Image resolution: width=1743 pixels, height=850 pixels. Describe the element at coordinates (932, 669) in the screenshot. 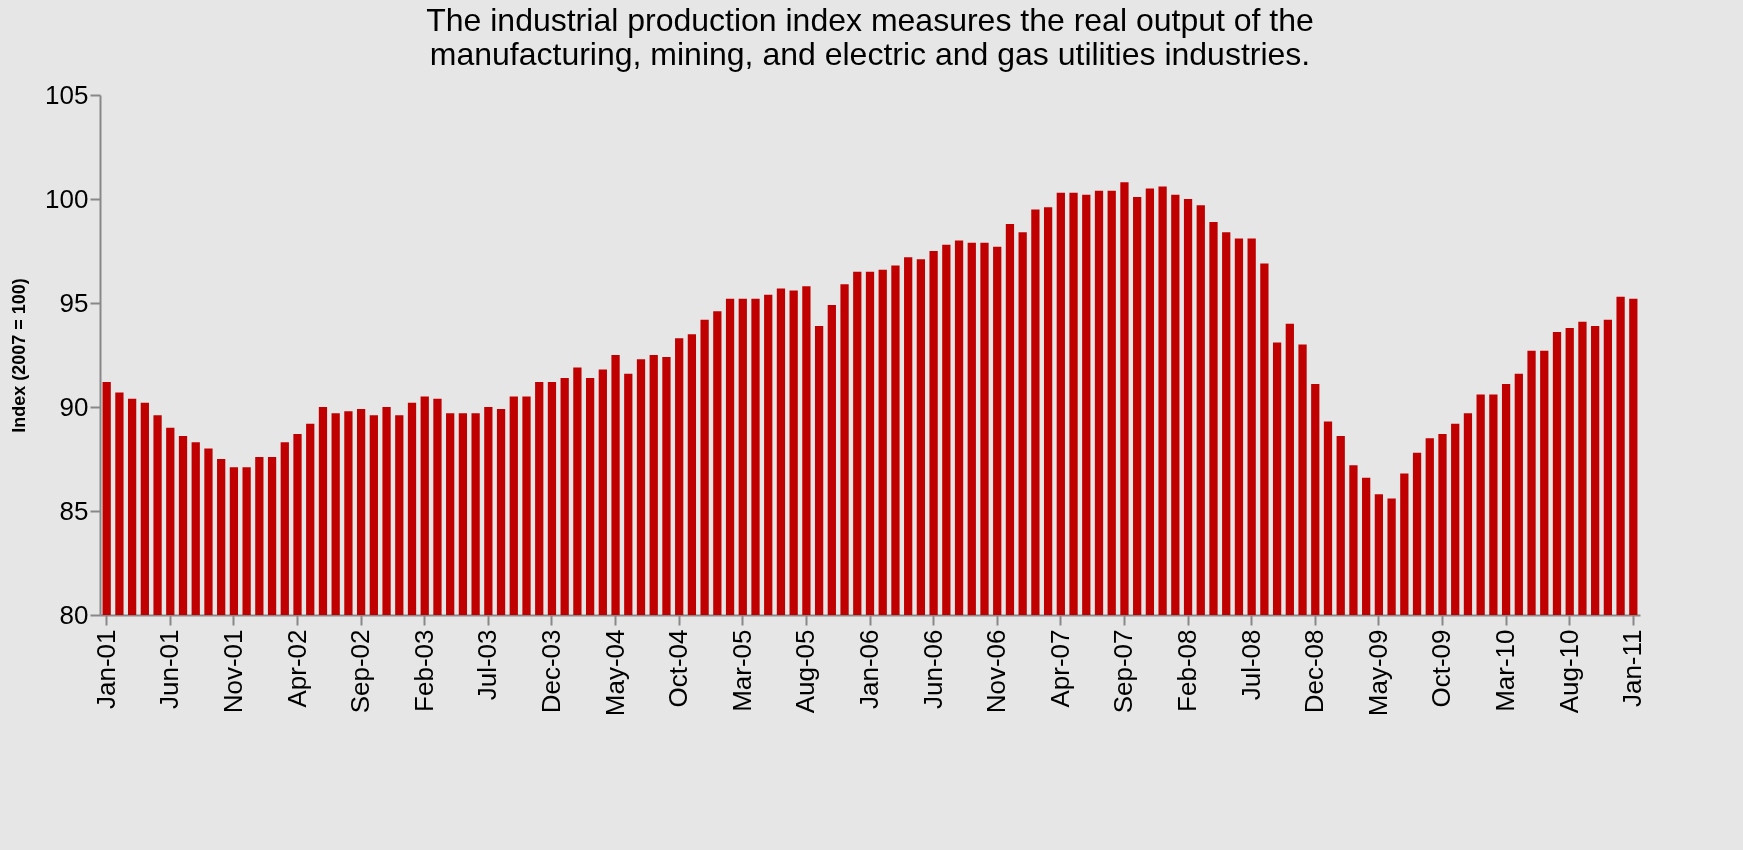

I see `x-tick-label: Jun-06` at that location.